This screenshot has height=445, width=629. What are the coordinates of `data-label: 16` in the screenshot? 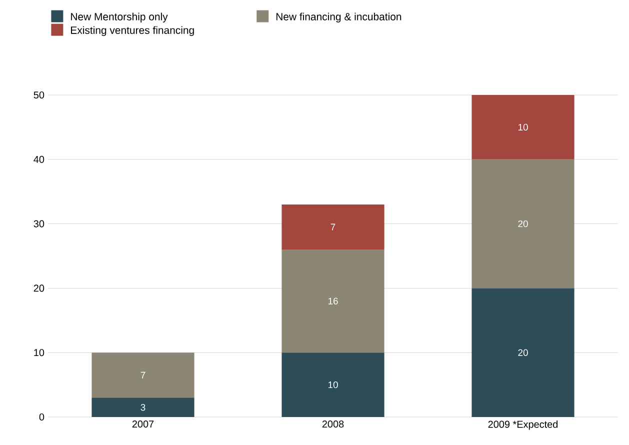 It's located at (333, 301).